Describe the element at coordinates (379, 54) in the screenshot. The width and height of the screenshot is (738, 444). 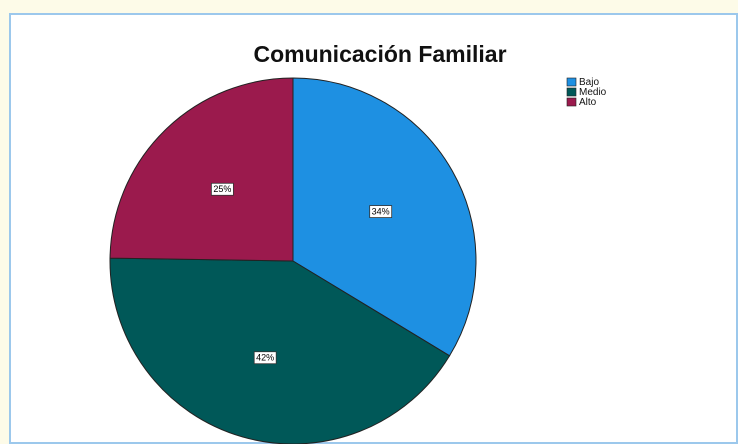
I see `chart-title: Comunicación Familiar` at that location.